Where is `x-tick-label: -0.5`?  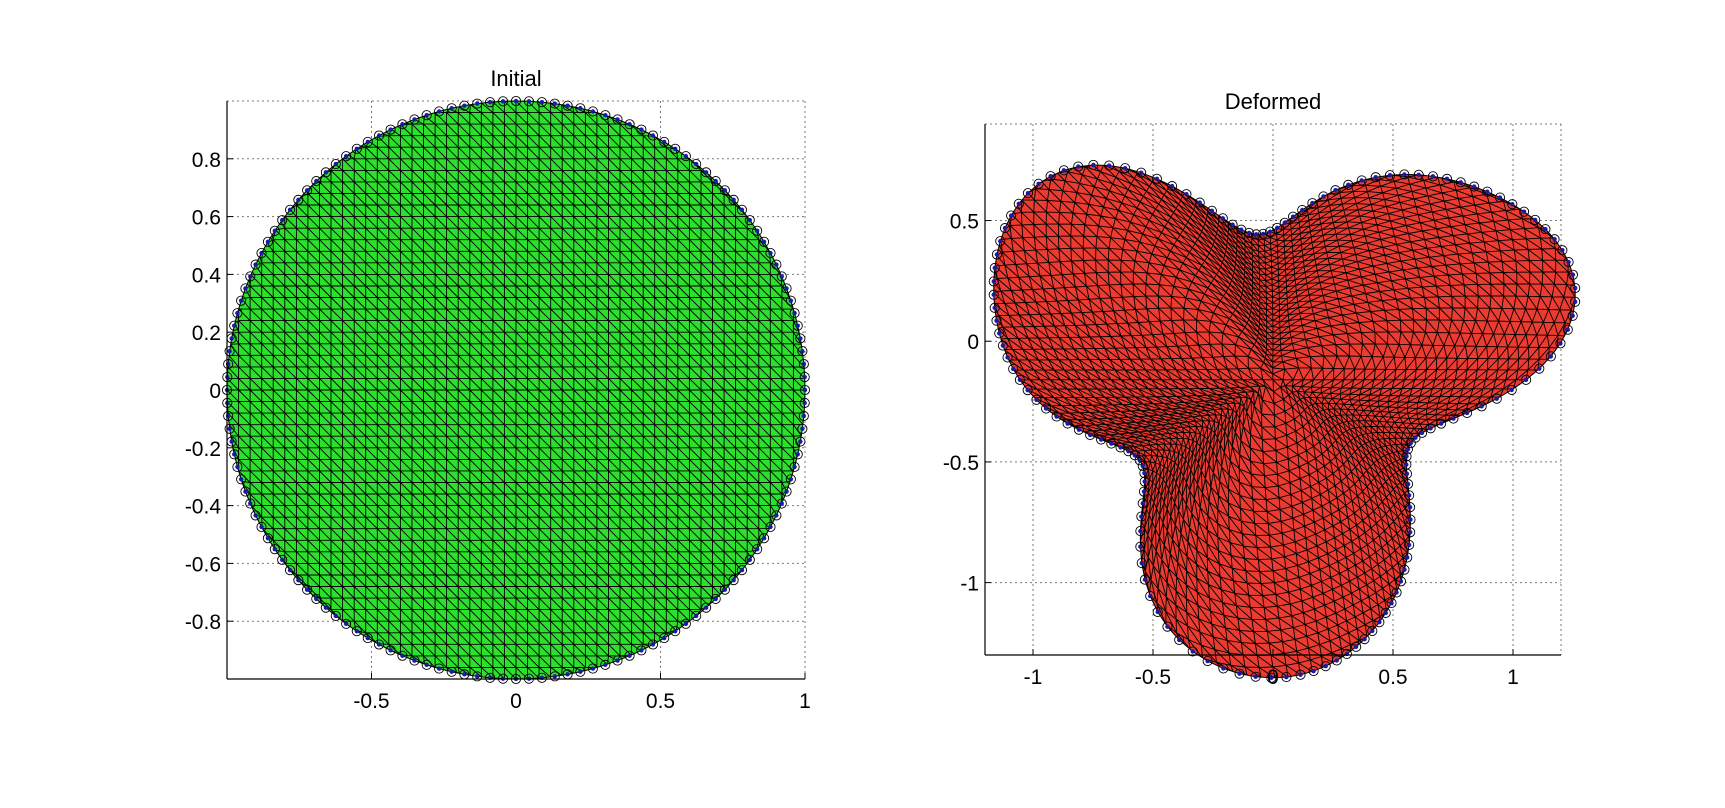 x-tick-label: -0.5 is located at coordinates (1153, 677).